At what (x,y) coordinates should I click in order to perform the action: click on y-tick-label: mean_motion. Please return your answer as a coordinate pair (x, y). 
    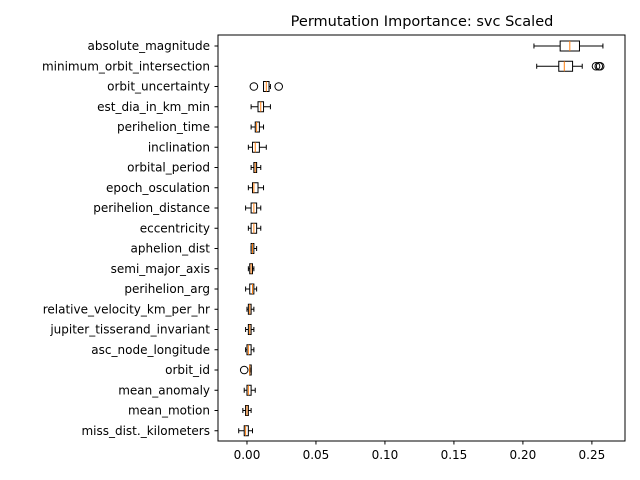
    Looking at the image, I should click on (169, 411).